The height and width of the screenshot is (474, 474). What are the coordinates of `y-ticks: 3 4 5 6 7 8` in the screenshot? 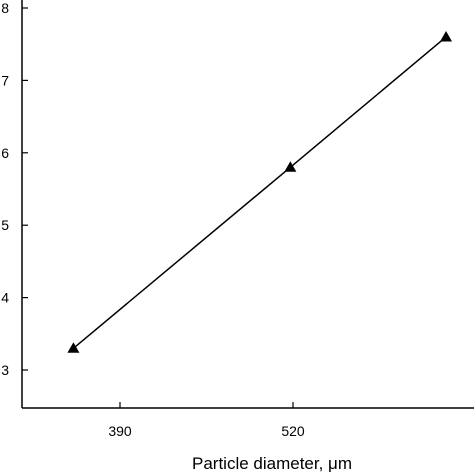 It's located at (14, 189).